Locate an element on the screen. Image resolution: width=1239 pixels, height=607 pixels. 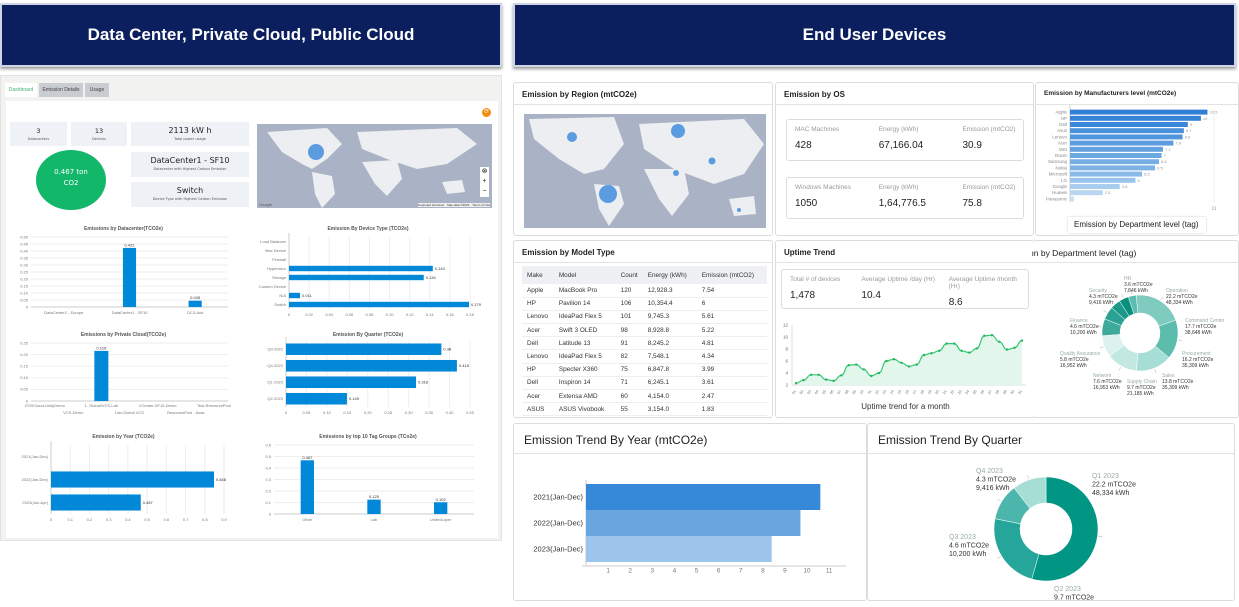
tab-emission-details: Emission Details is located at coordinates (61, 90).